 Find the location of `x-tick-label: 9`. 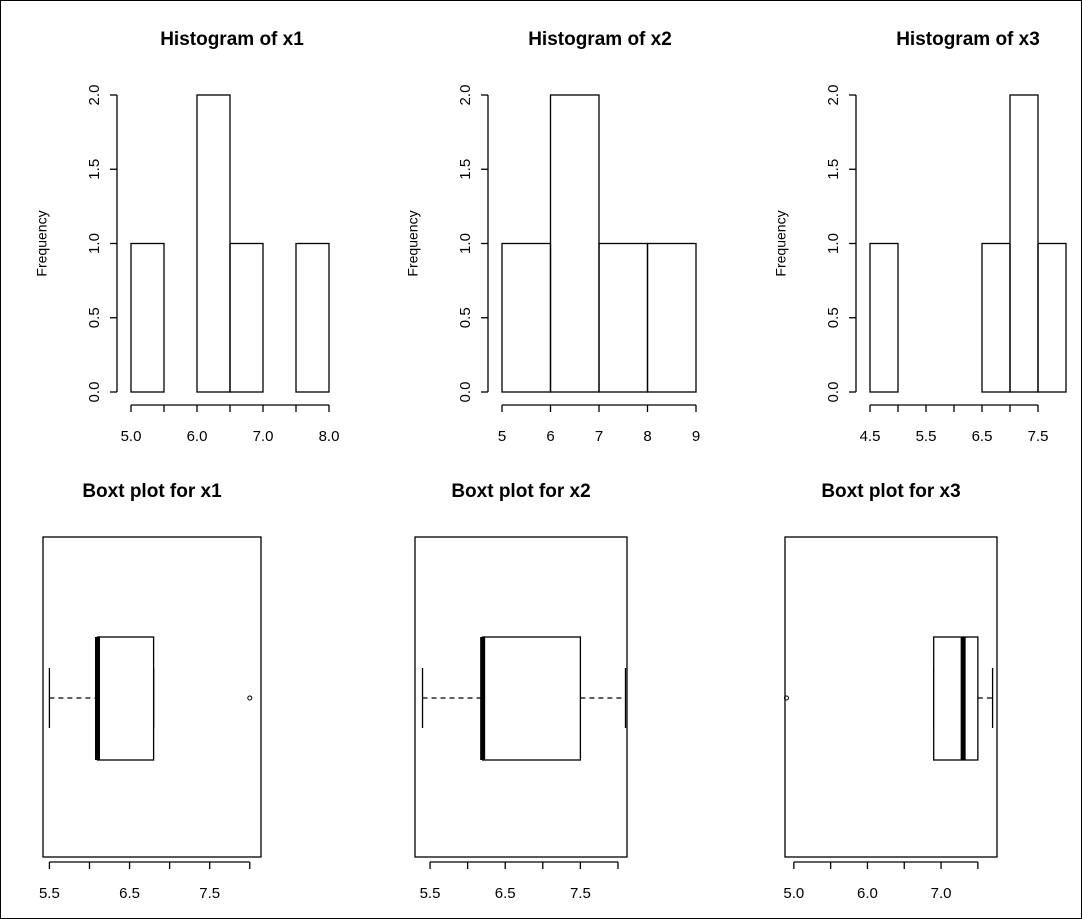

x-tick-label: 9 is located at coordinates (696, 436).